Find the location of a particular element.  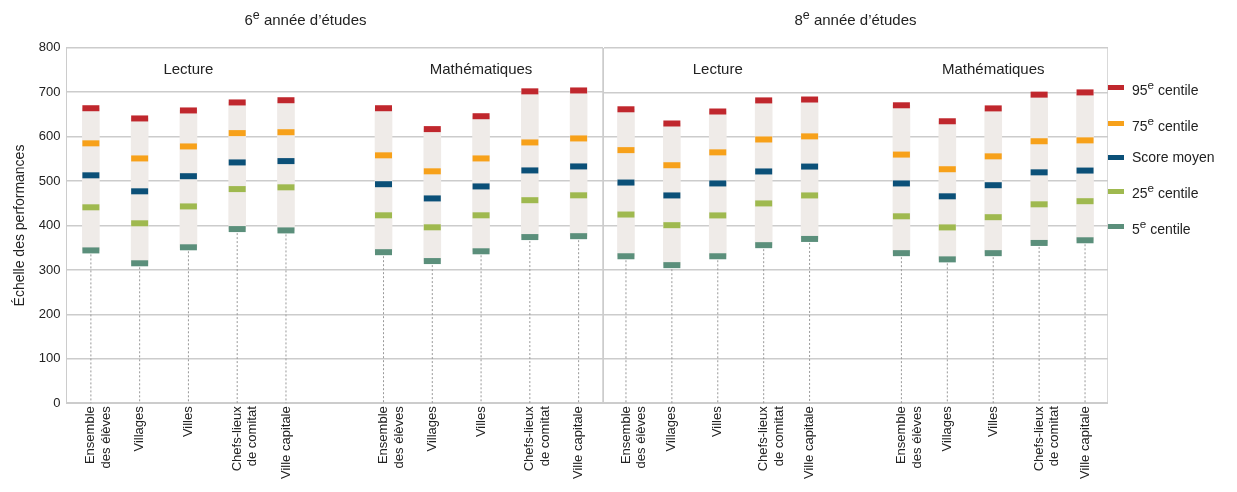

legend-label: 5$^{e}$ centile is located at coordinates (1161, 226).